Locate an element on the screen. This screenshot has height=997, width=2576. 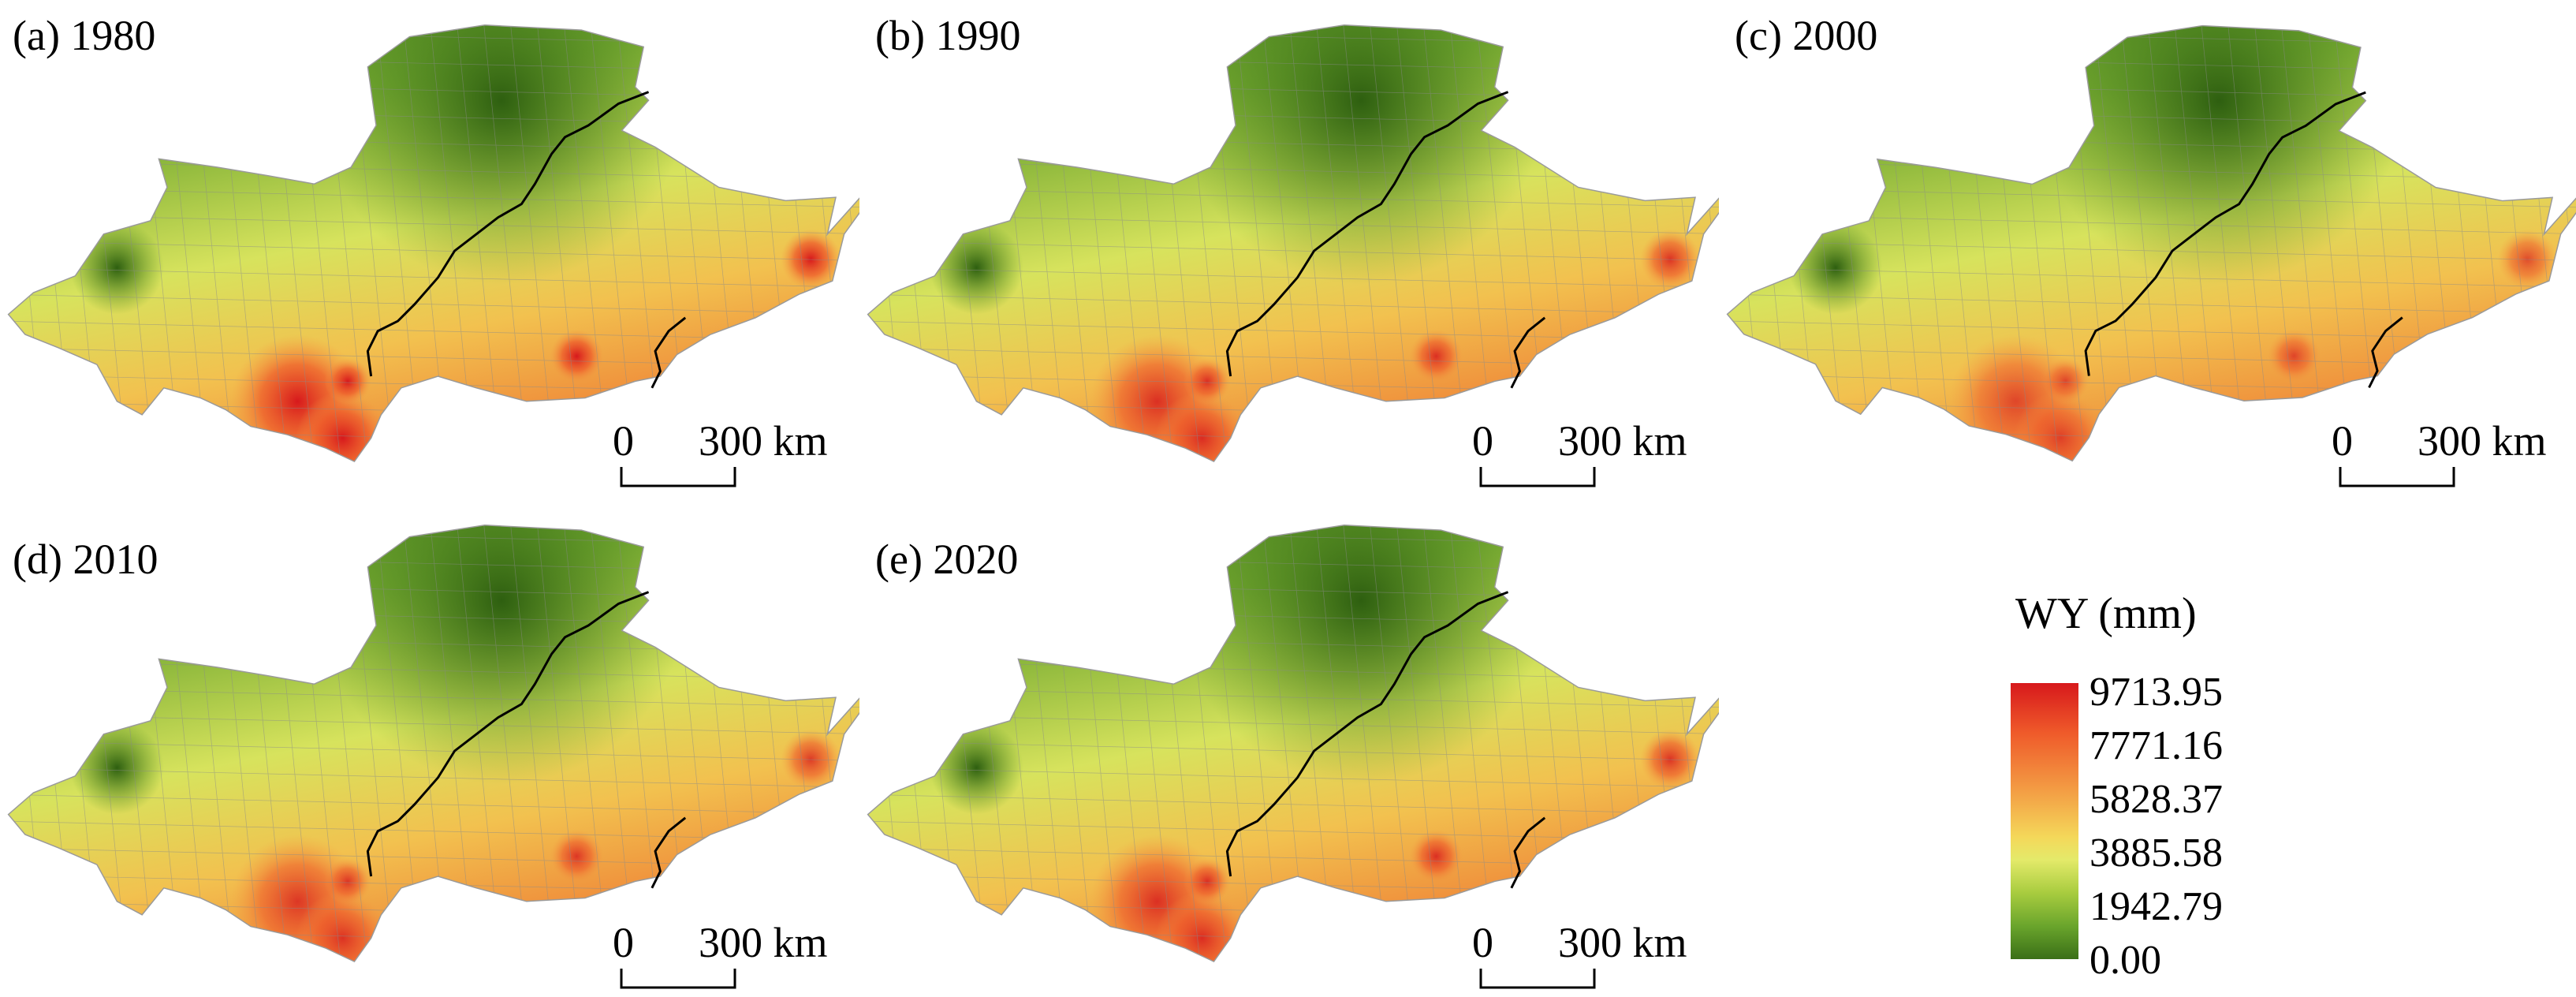
legend-color-ramp is located at coordinates (2045, 821).